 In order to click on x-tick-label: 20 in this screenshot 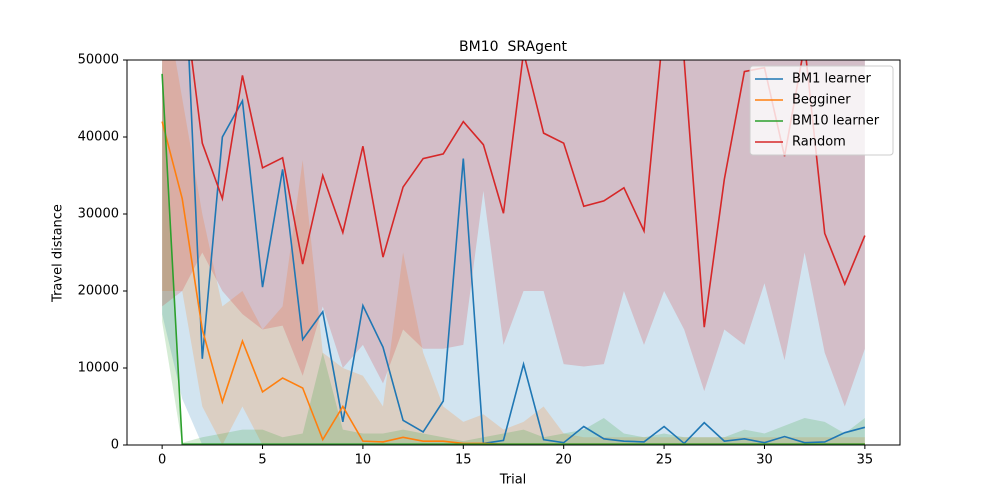, I will do `click(563, 460)`.